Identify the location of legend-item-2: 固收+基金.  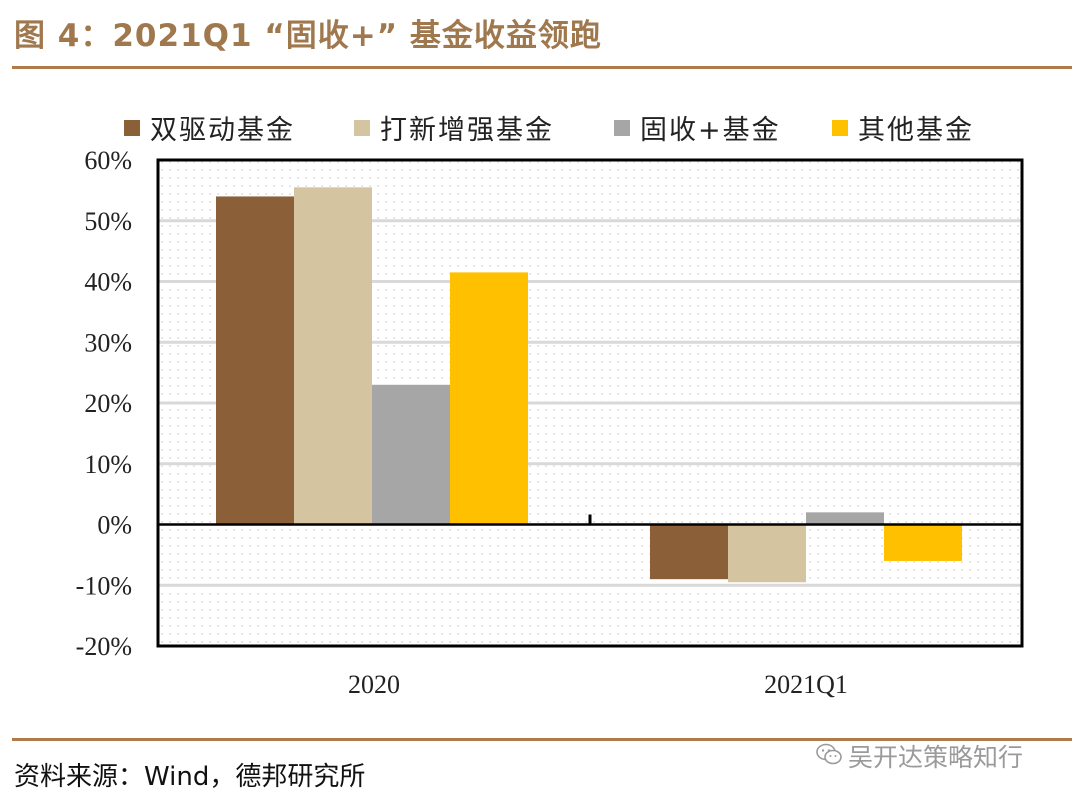
(697, 127).